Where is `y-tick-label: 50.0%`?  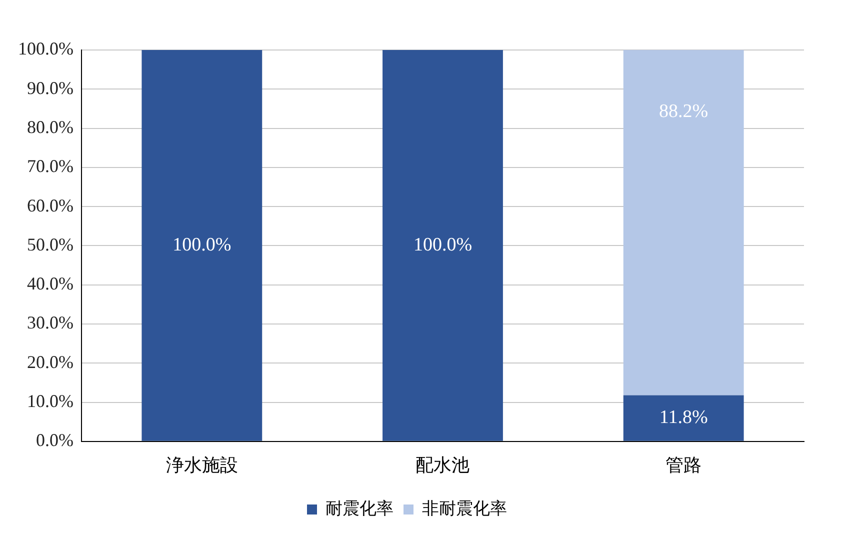 y-tick-label: 50.0% is located at coordinates (50, 244).